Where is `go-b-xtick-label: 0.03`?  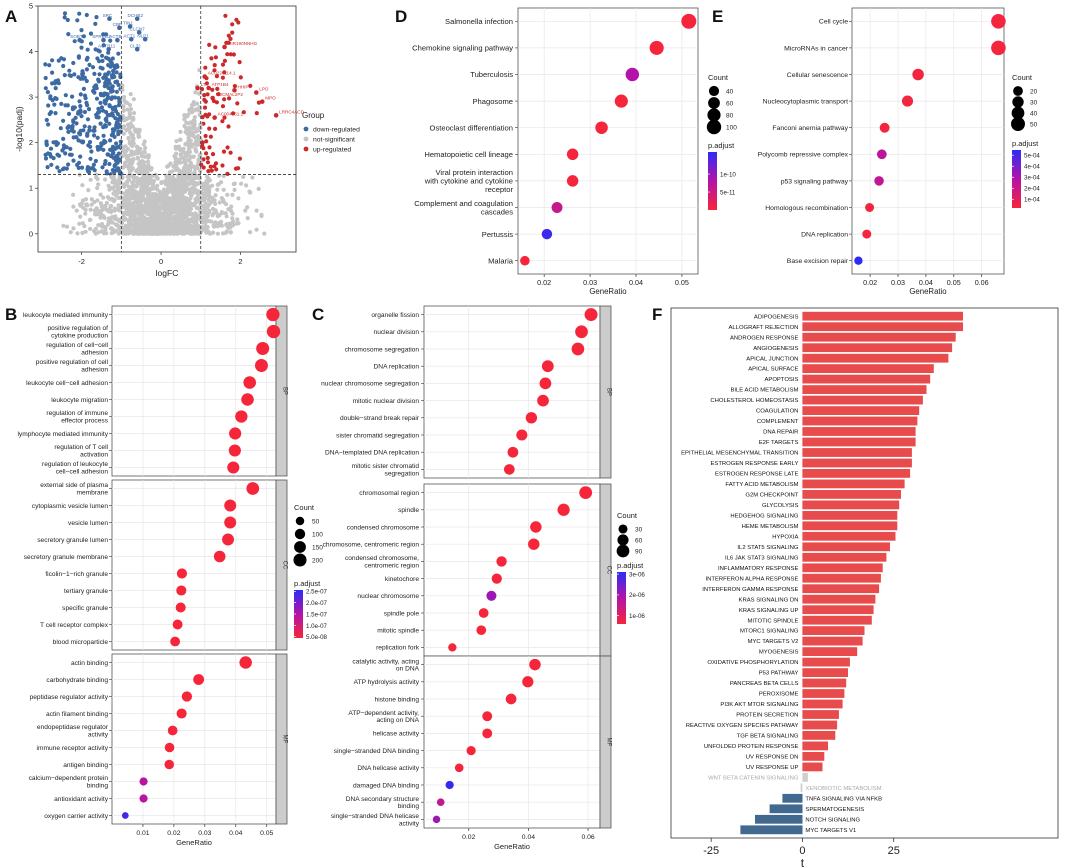
go-b-xtick-label: 0.03 is located at coordinates (204, 833).